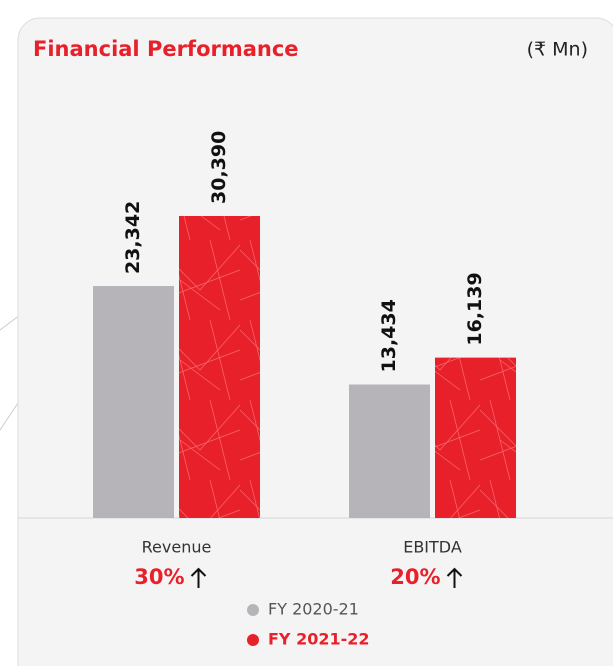 This screenshot has height=666, width=613. What do you see at coordinates (415, 577) in the screenshot?
I see `growth-label: 20%` at bounding box center [415, 577].